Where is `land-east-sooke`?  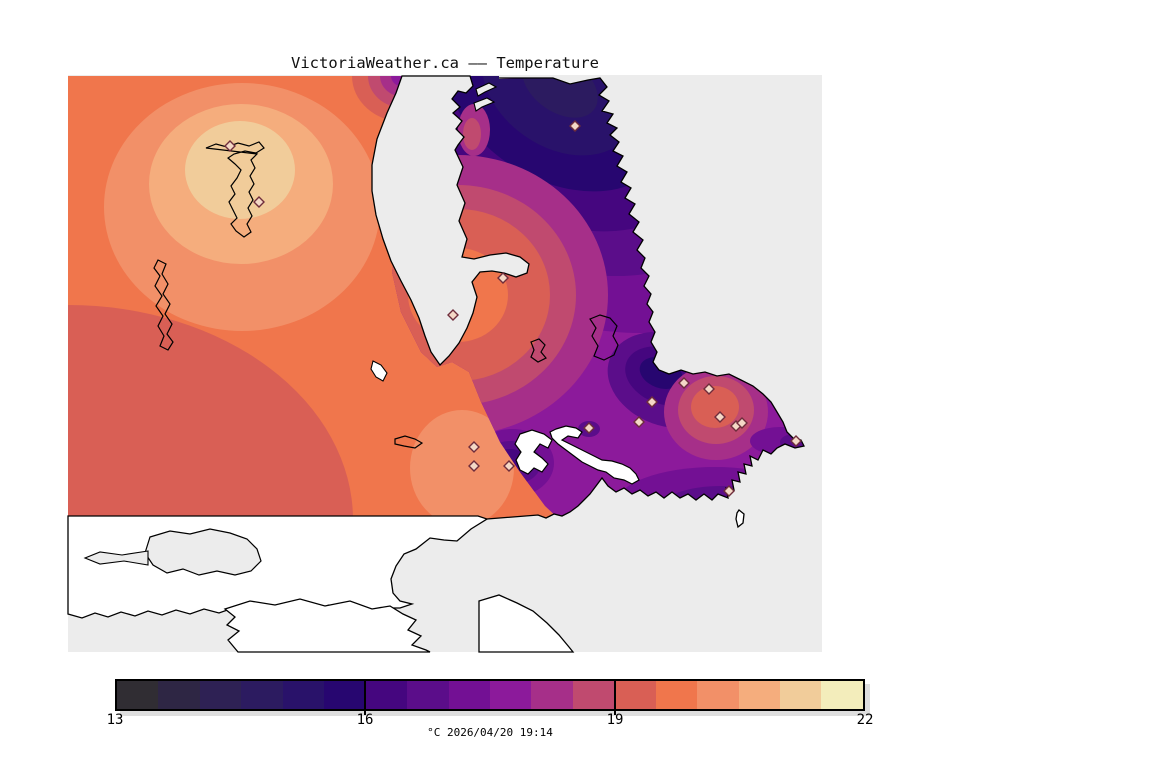
land-east-sooke is located at coordinates (327, 625).